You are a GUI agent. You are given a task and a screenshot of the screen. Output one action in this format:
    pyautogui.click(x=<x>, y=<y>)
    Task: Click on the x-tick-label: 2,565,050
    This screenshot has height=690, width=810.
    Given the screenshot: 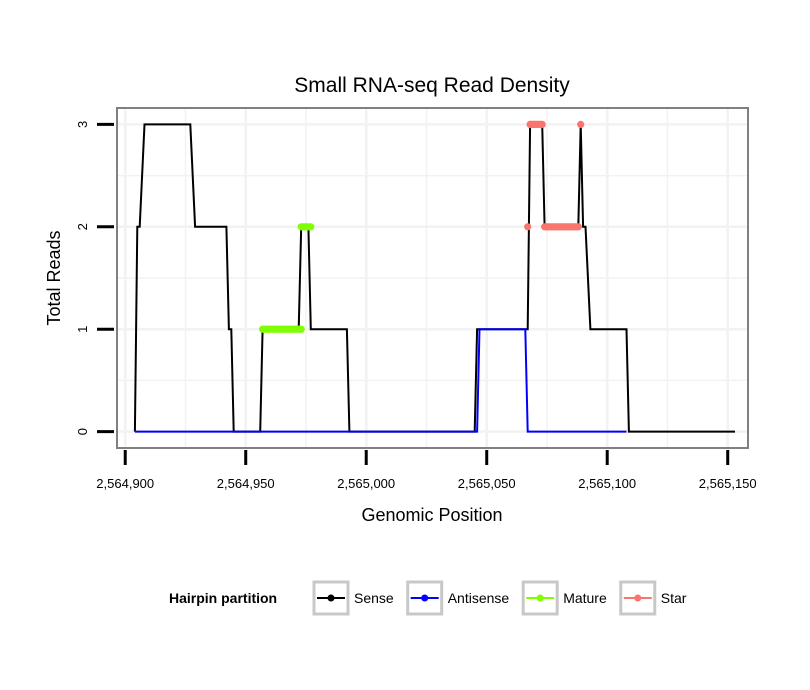 What is the action you would take?
    pyautogui.click(x=487, y=483)
    